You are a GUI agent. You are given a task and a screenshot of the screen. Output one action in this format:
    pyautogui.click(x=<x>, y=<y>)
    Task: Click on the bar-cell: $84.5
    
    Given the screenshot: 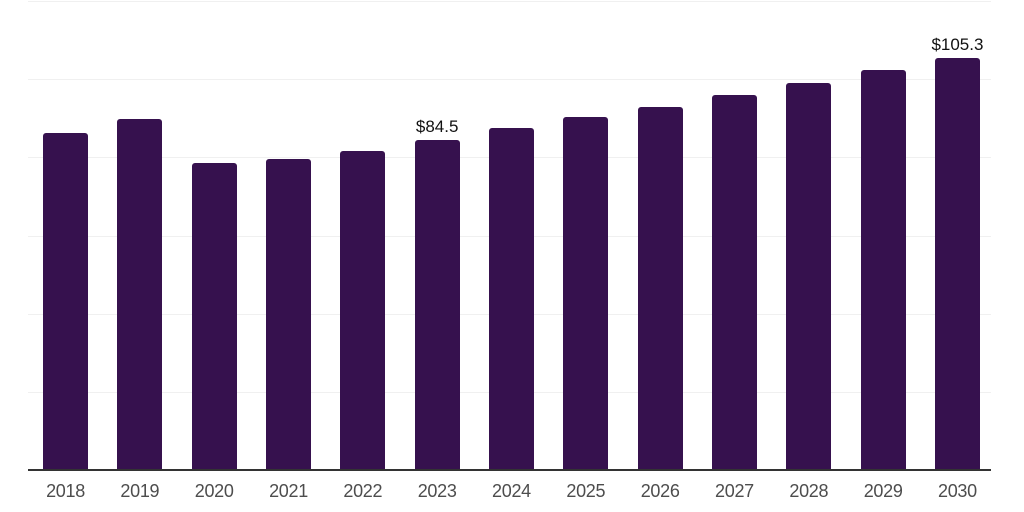 What is the action you would take?
    pyautogui.click(x=437, y=235)
    